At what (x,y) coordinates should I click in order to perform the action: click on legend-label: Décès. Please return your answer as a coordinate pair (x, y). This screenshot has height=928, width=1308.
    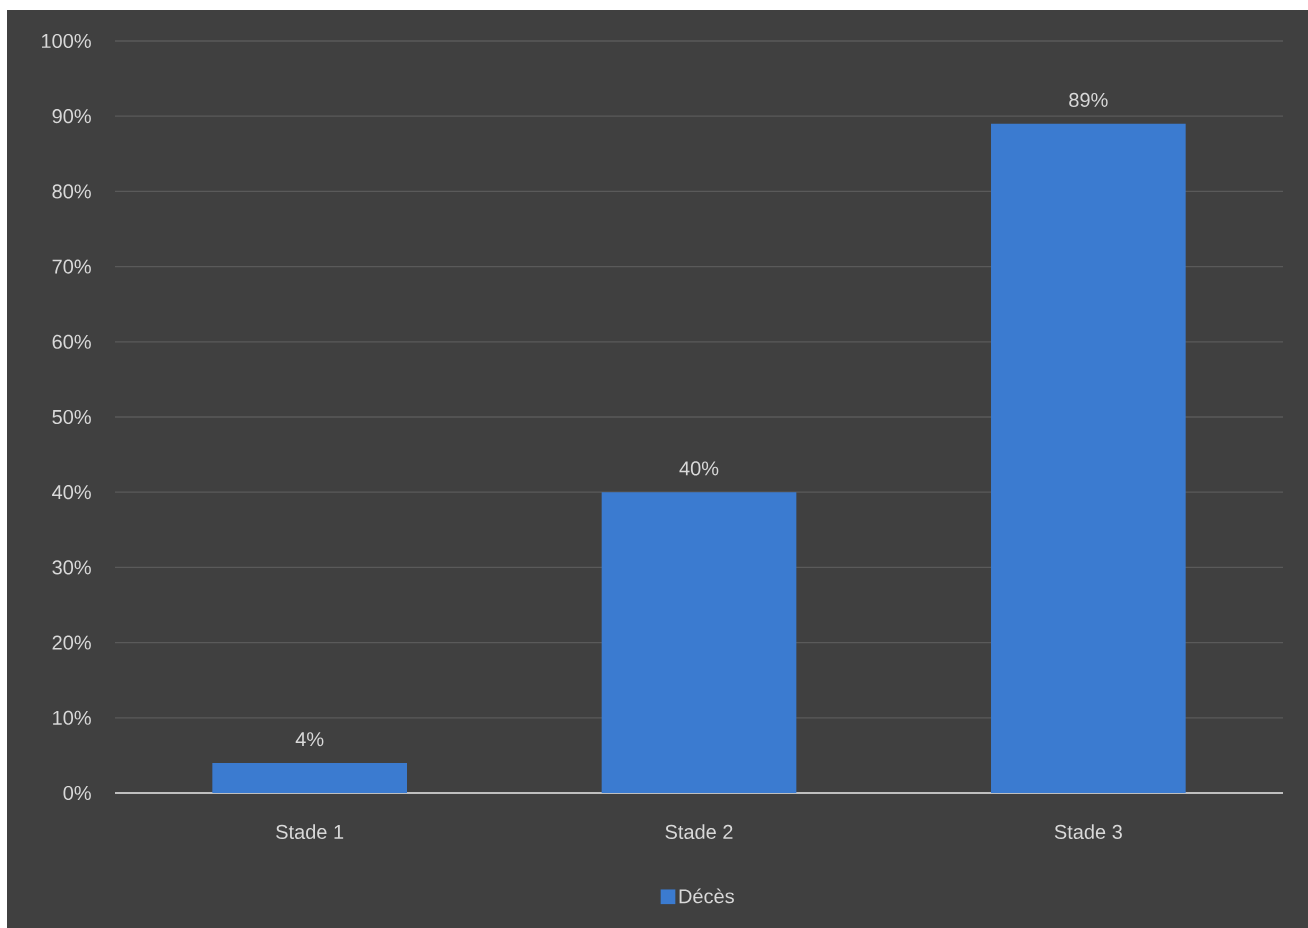
    Looking at the image, I should click on (706, 896).